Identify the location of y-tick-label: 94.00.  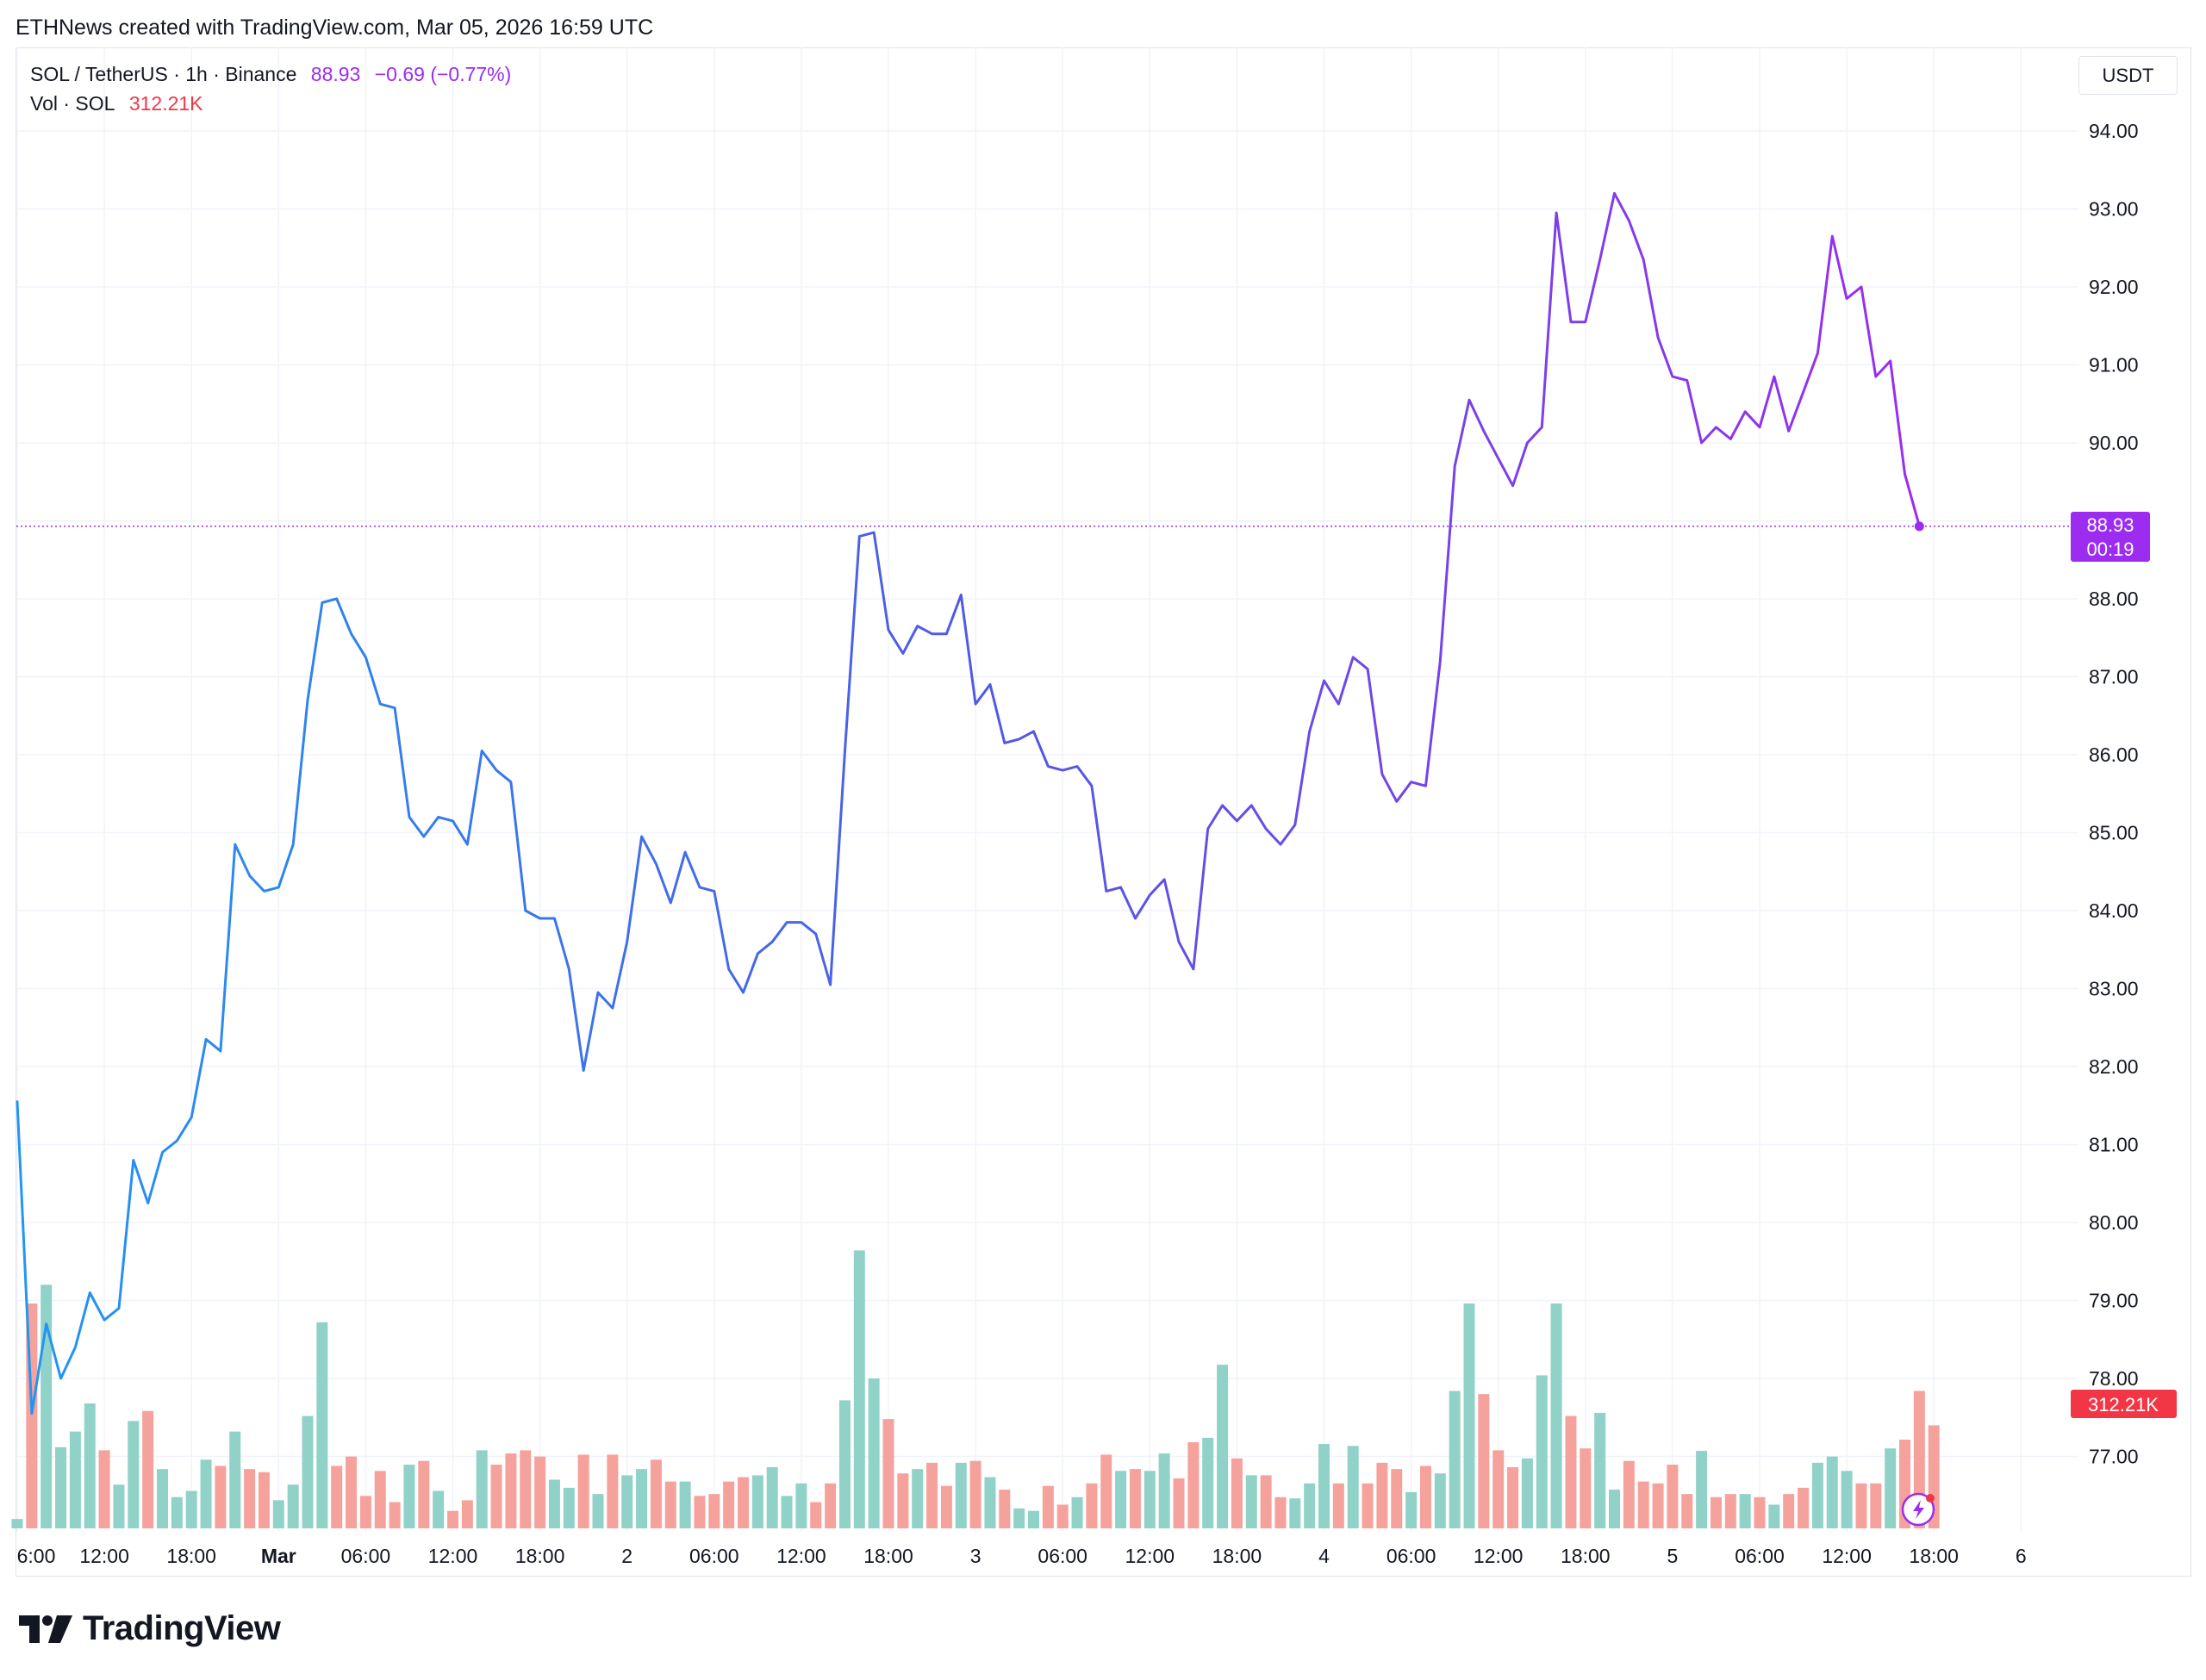
(2114, 131).